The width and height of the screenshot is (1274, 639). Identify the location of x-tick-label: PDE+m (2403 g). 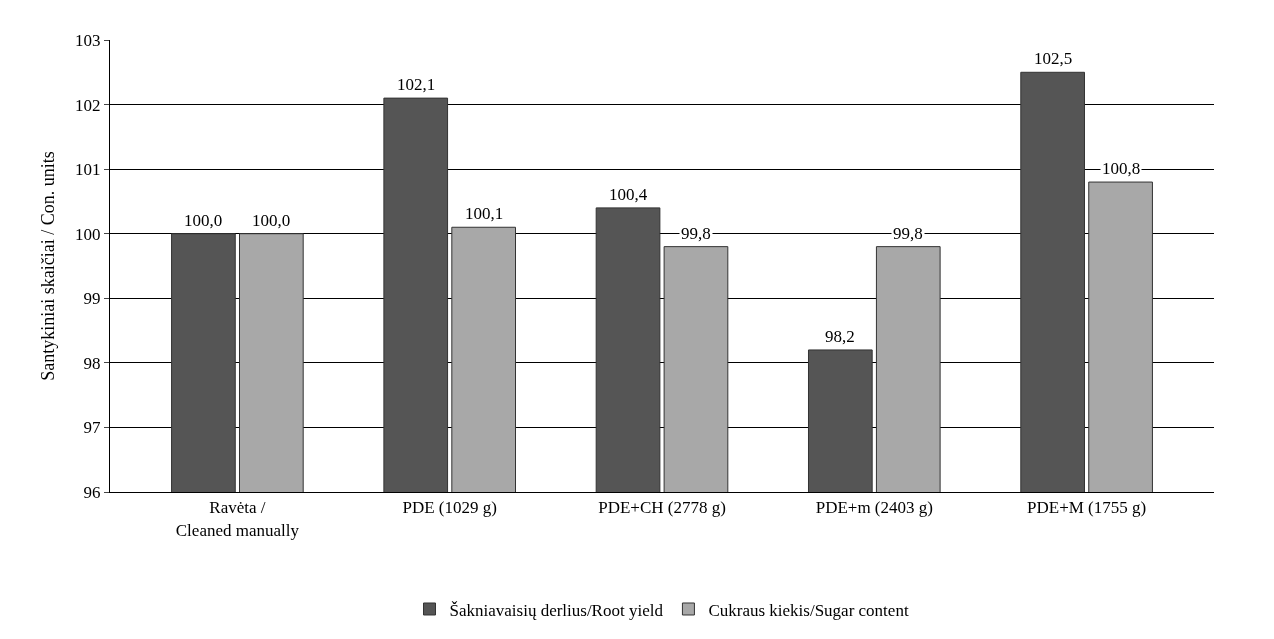
(874, 508).